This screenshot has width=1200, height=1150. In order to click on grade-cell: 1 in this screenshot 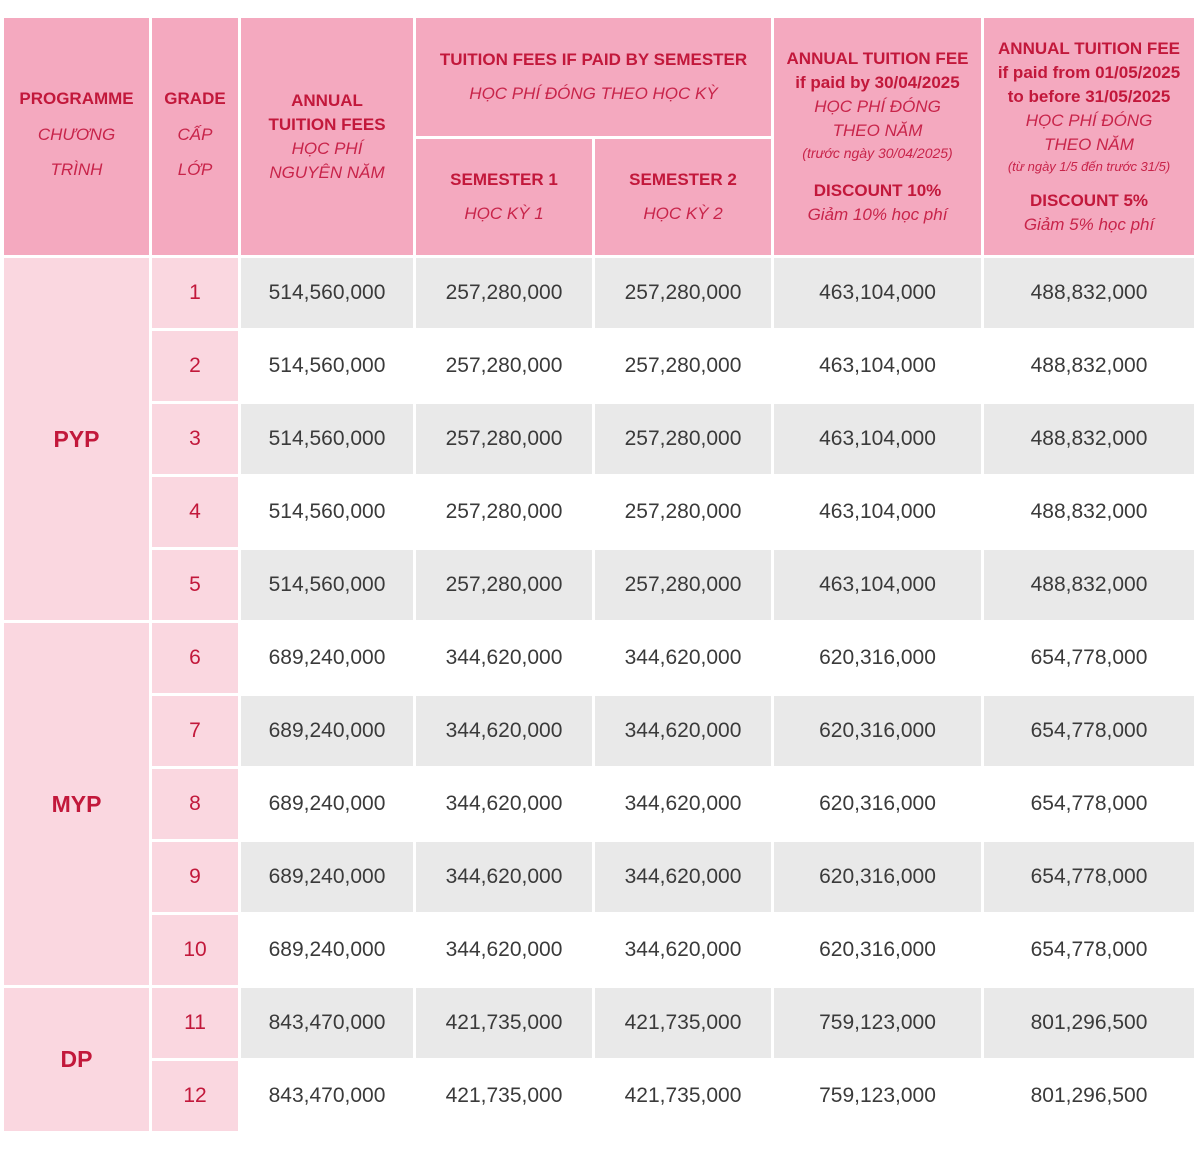, I will do `click(195, 293)`.